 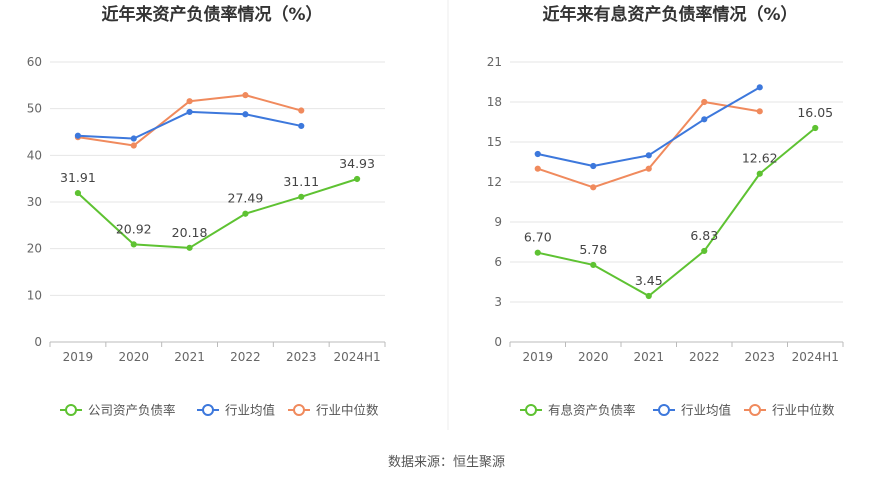 What do you see at coordinates (494, 102) in the screenshot?
I see `y-tick-label: 18` at bounding box center [494, 102].